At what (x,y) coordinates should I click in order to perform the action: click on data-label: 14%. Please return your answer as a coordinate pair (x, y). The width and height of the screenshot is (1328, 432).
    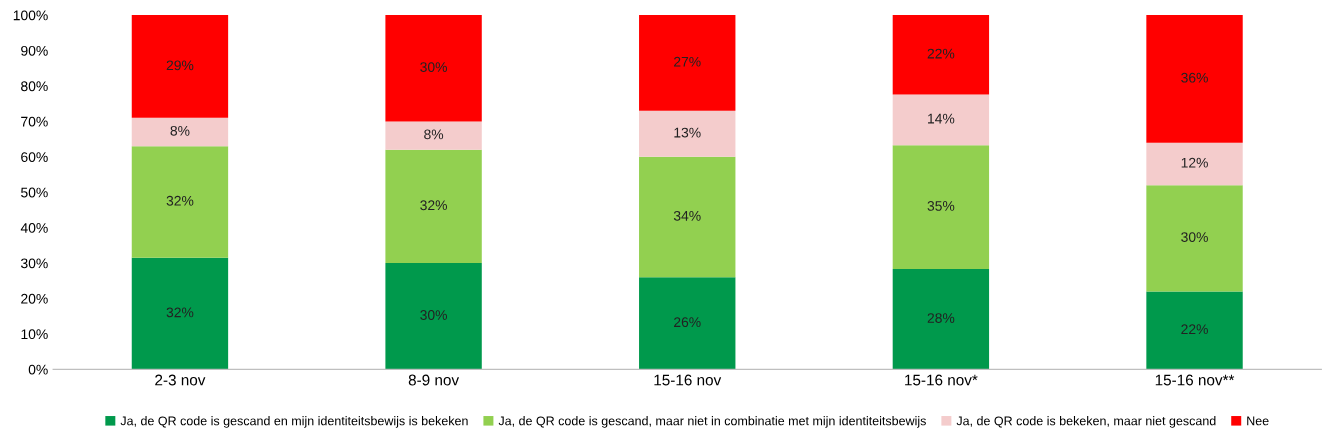
    Looking at the image, I should click on (941, 118).